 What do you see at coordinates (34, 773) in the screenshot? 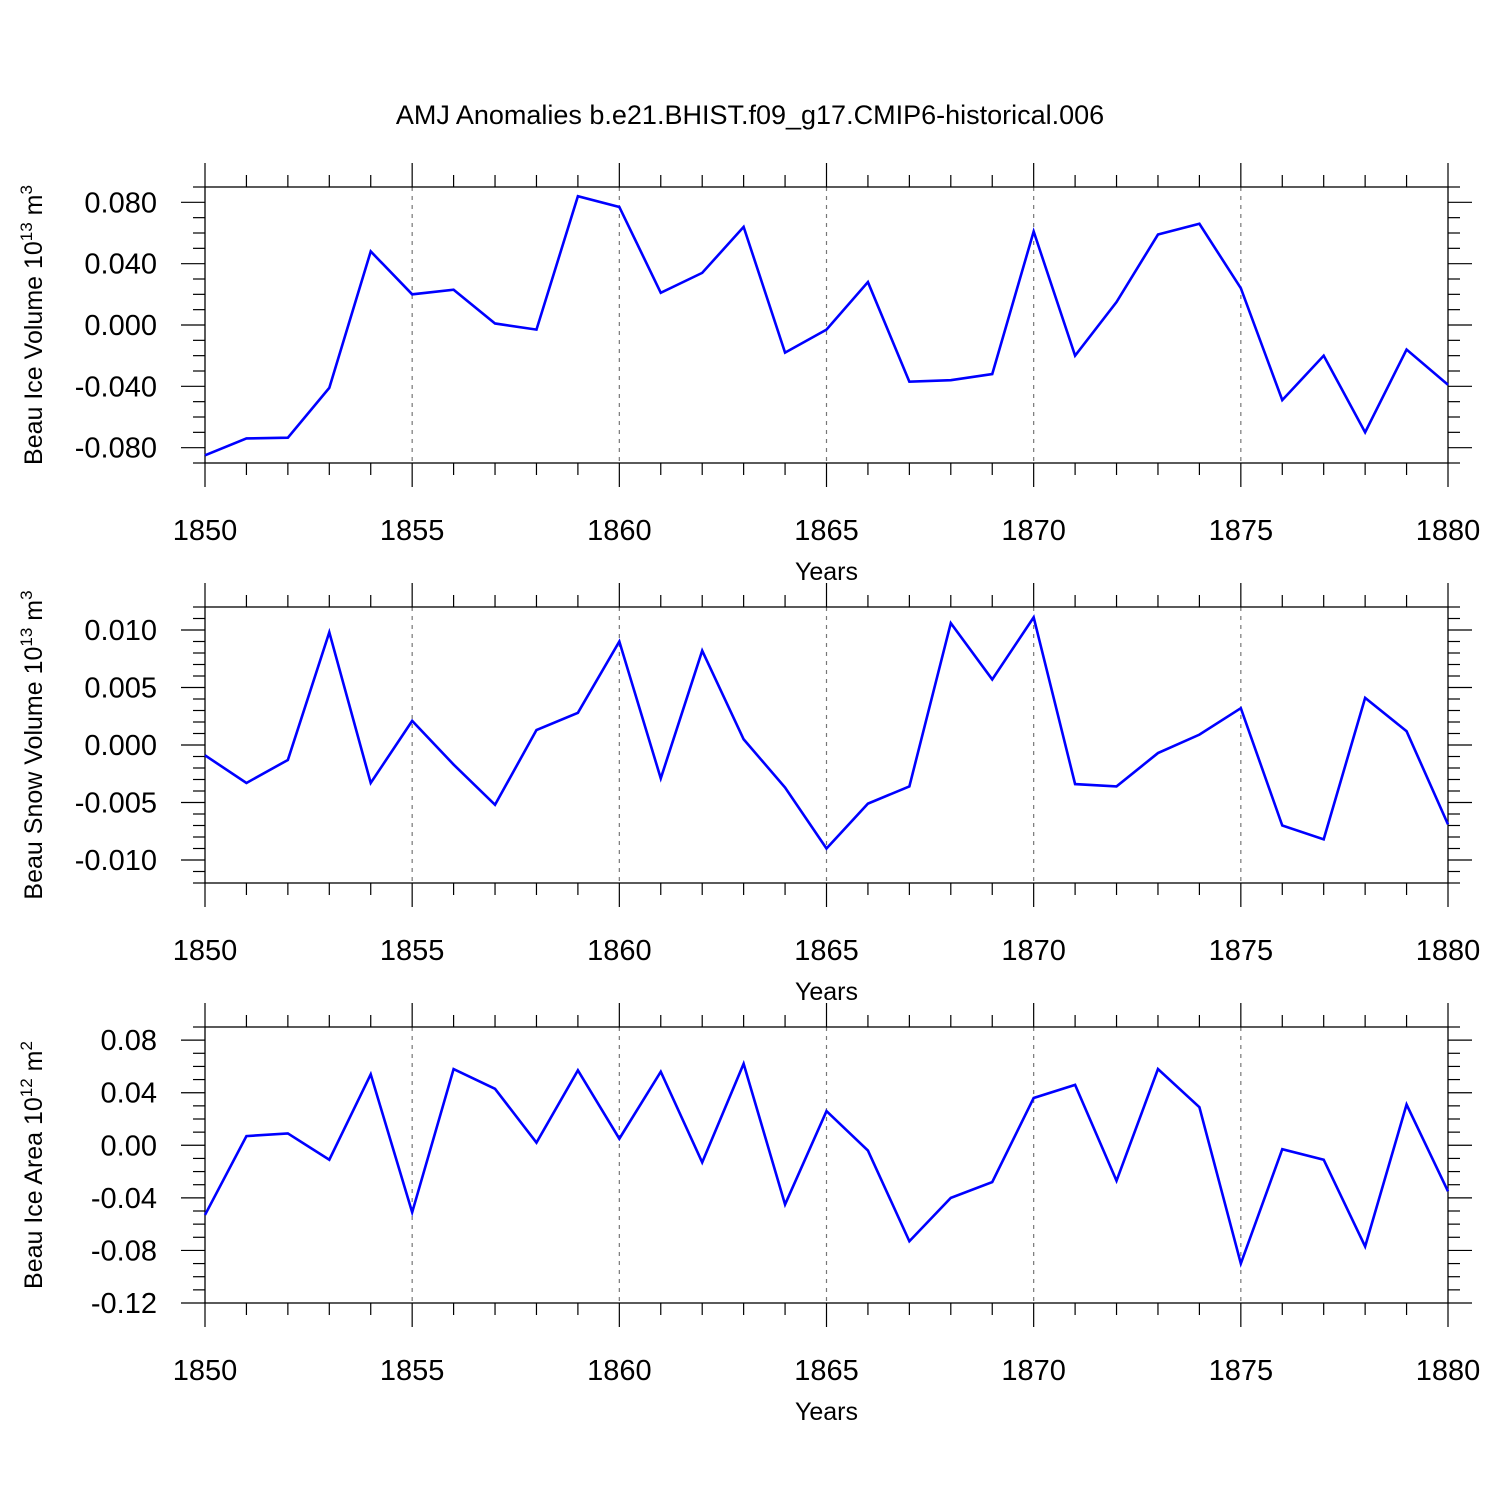
I see `y-axis-label-main: Beau Snow Volume 10` at bounding box center [34, 773].